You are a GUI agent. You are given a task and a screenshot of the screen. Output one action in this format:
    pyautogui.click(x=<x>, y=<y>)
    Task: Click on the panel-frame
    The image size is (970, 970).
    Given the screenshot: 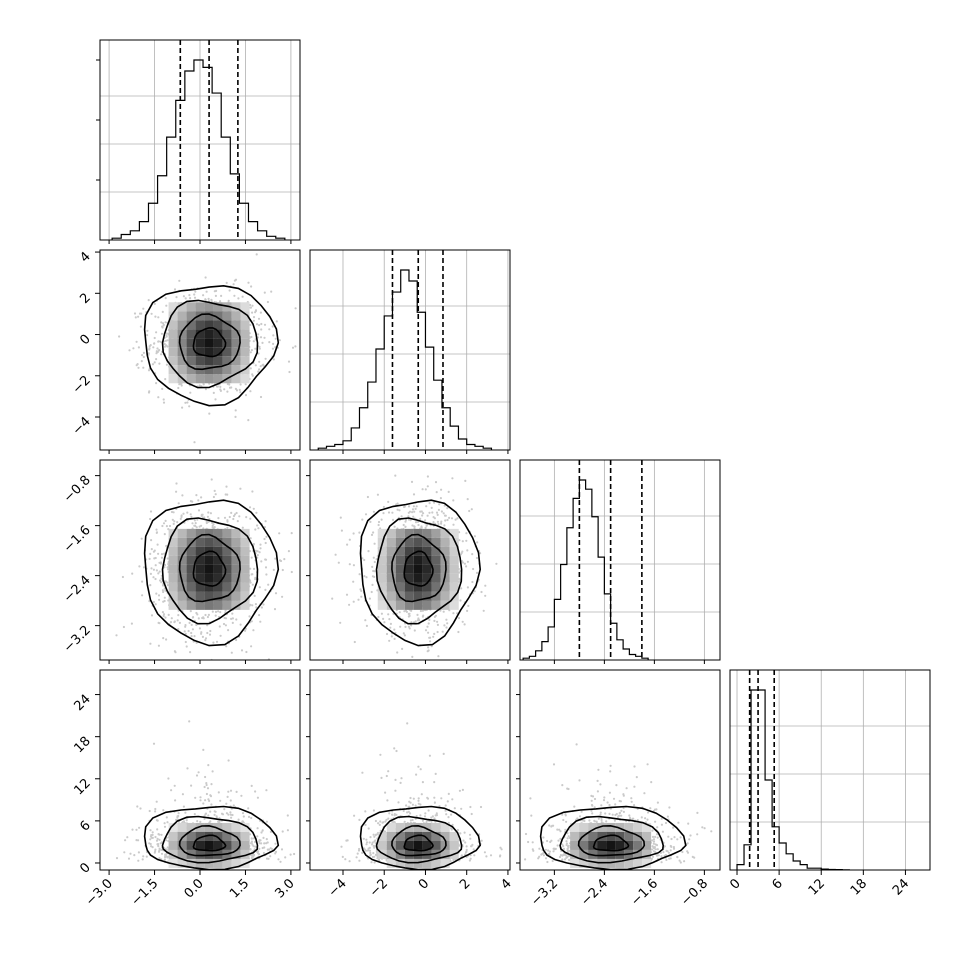 What is the action you would take?
    pyautogui.click(x=410, y=350)
    